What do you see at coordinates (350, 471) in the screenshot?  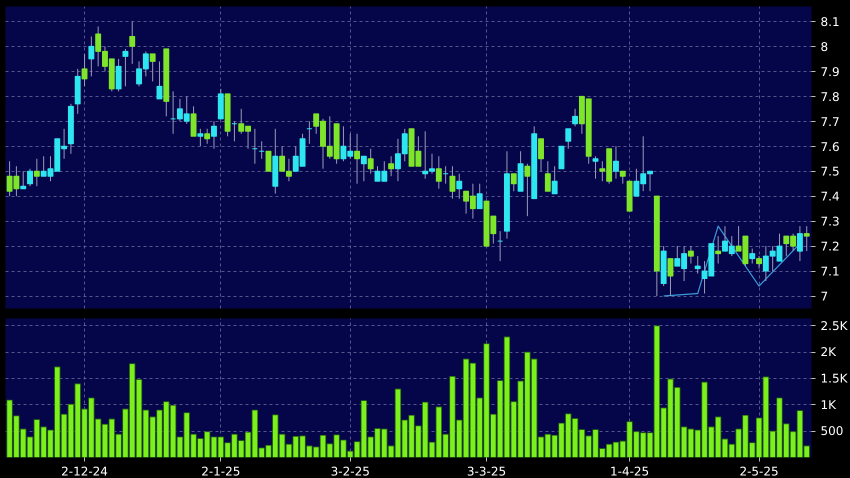 I see `x-tick-label: 3-2-25` at bounding box center [350, 471].